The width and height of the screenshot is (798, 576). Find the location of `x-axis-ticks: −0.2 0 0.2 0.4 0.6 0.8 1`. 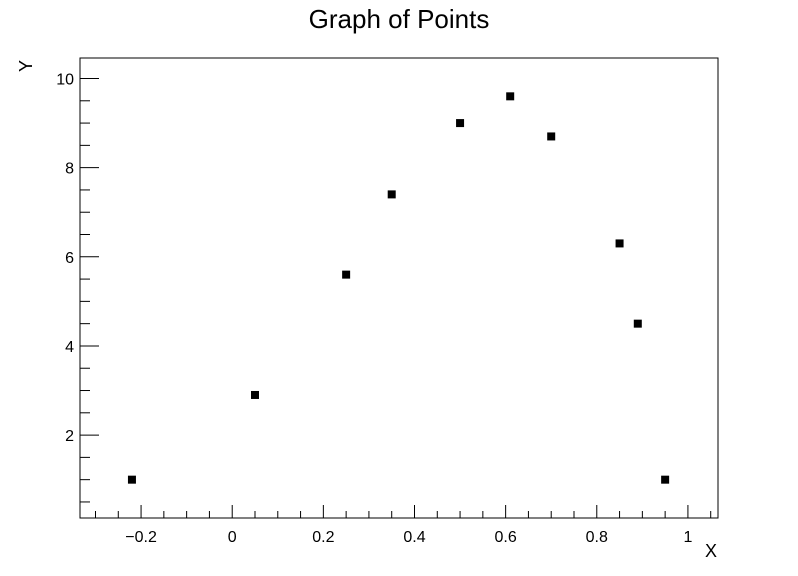

x-axis-ticks: −0.2 0 0.2 0.4 0.6 0.8 1 is located at coordinates (403, 525).